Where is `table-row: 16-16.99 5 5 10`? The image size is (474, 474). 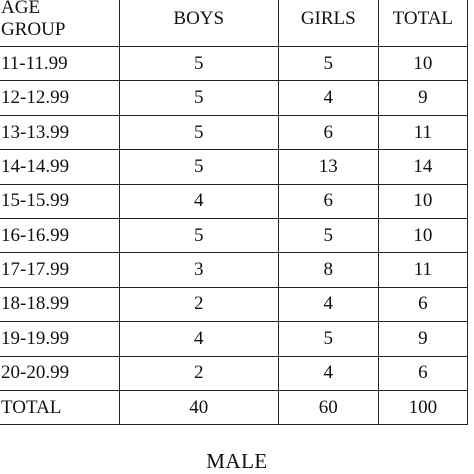 table-row: 16-16.99 5 5 10 is located at coordinates (234, 235).